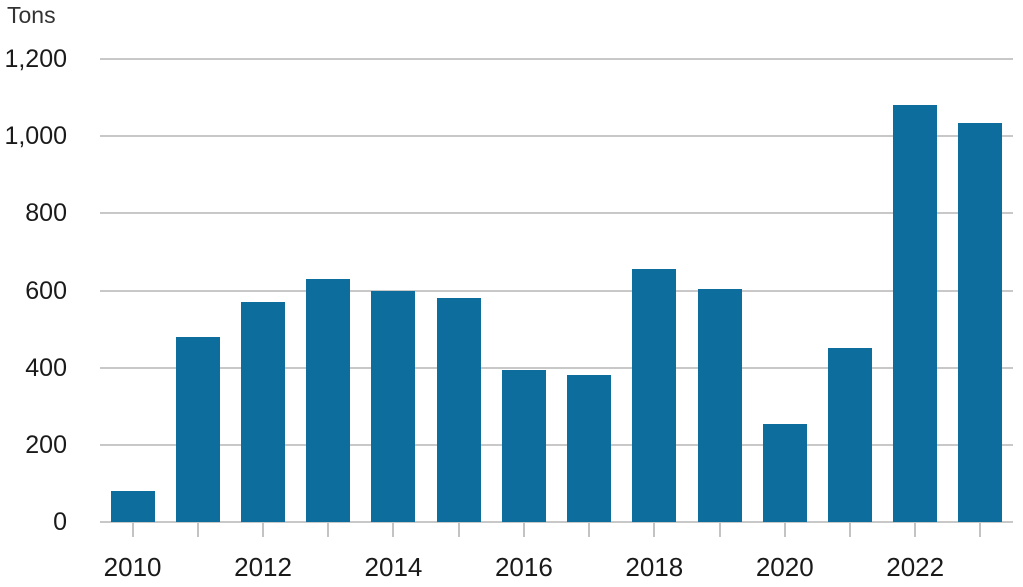 This screenshot has width=1023, height=587. Describe the element at coordinates (393, 406) in the screenshot. I see `bar-2014` at that location.